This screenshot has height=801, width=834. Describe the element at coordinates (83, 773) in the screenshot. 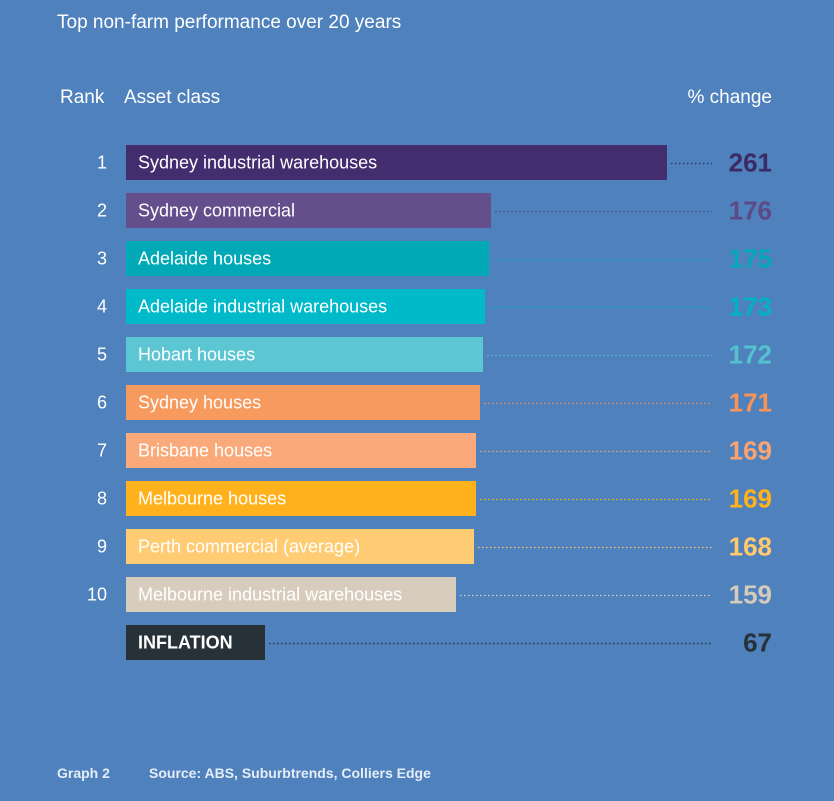

I see `graph-number: Graph 2` at that location.